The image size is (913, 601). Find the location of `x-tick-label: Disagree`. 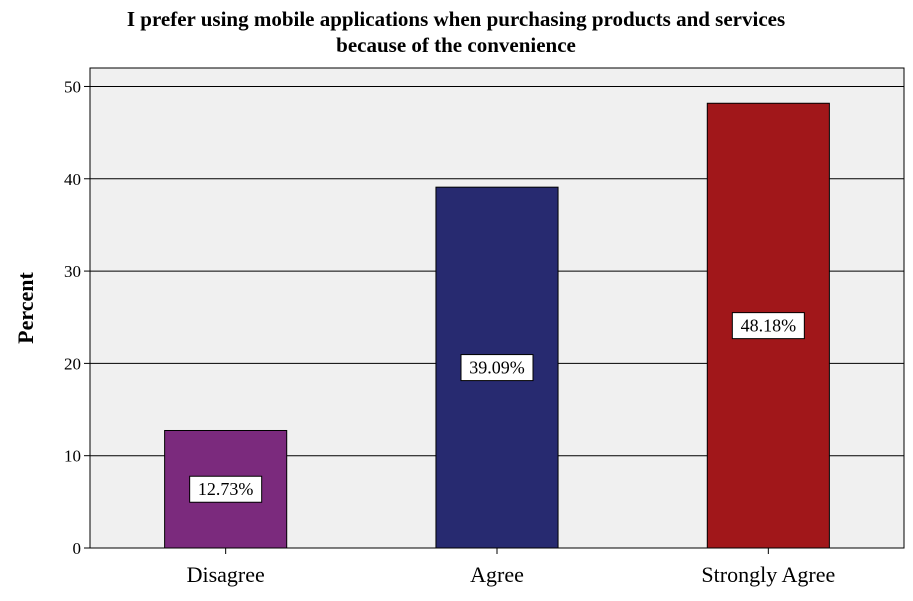

x-tick-label: Disagree is located at coordinates (226, 574).